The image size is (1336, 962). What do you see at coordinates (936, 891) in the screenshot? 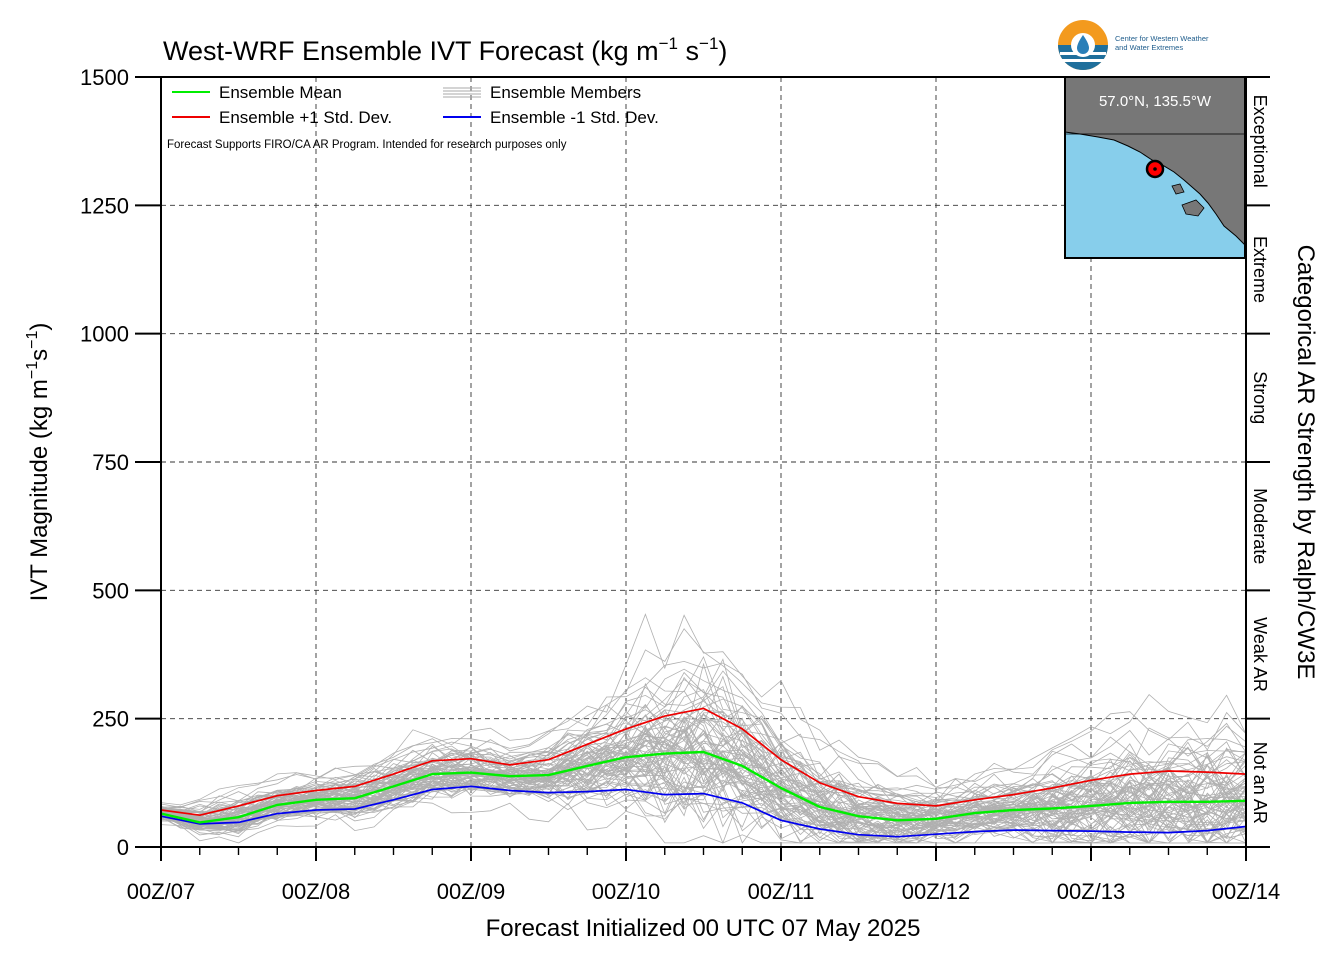
I see `x-tick-label-5: 00Z/12` at bounding box center [936, 891].